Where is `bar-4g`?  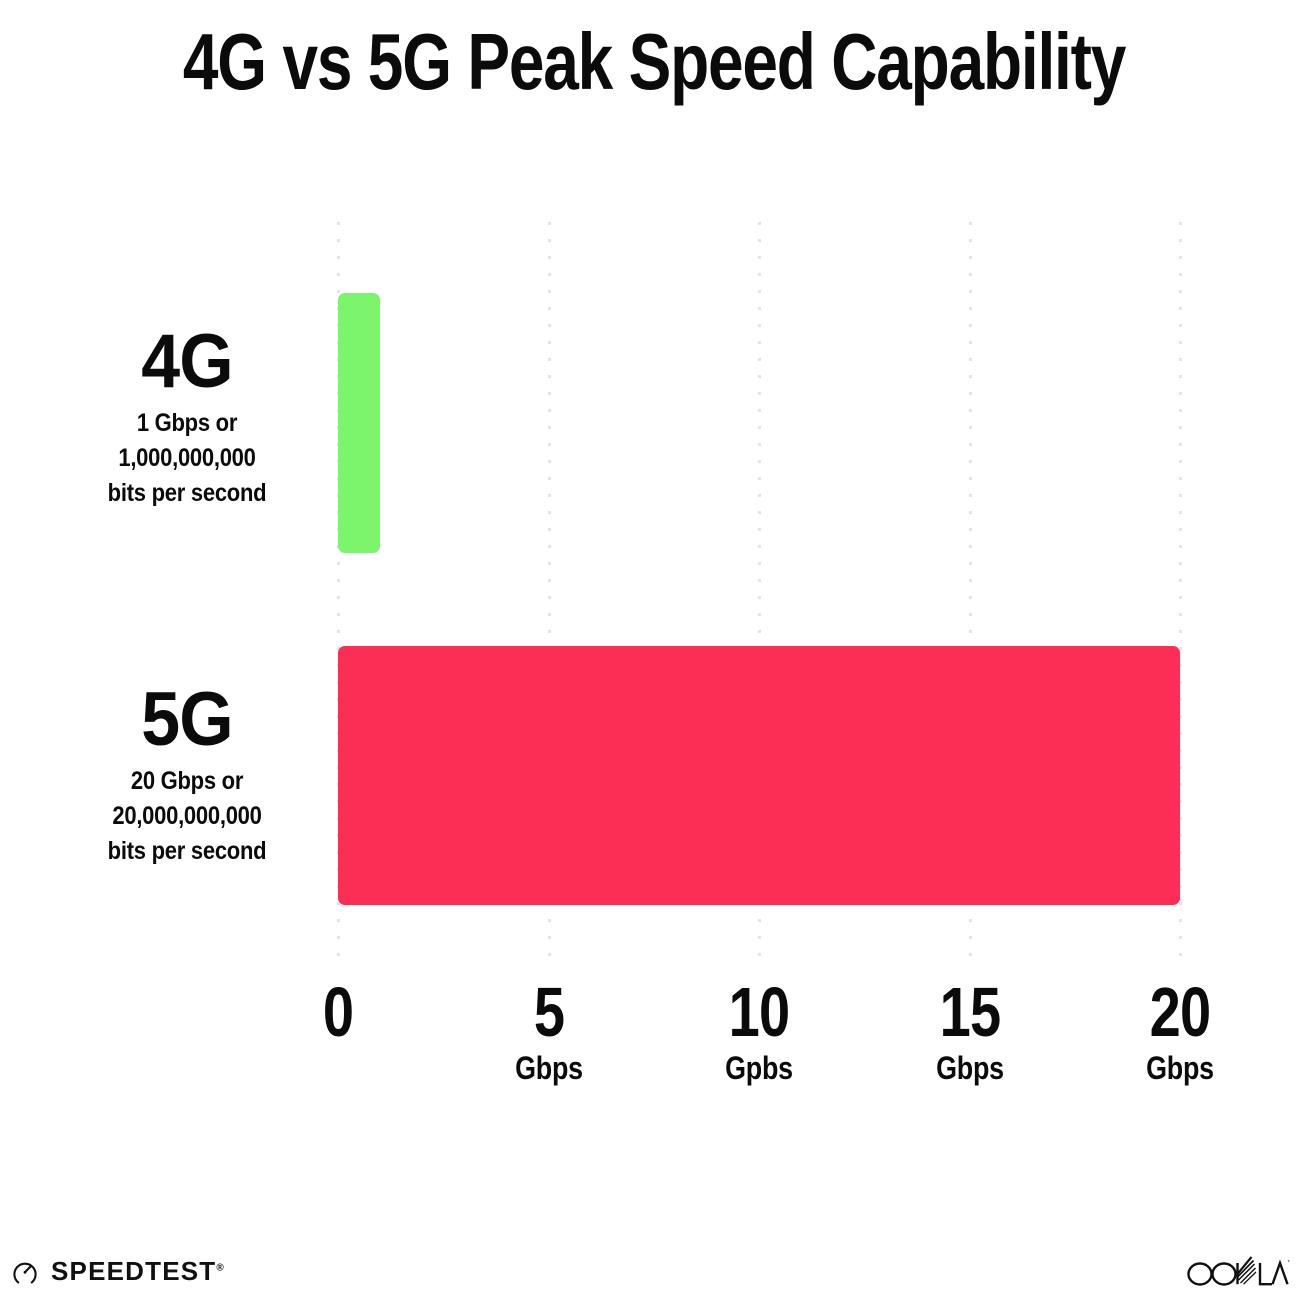 bar-4g is located at coordinates (359, 423).